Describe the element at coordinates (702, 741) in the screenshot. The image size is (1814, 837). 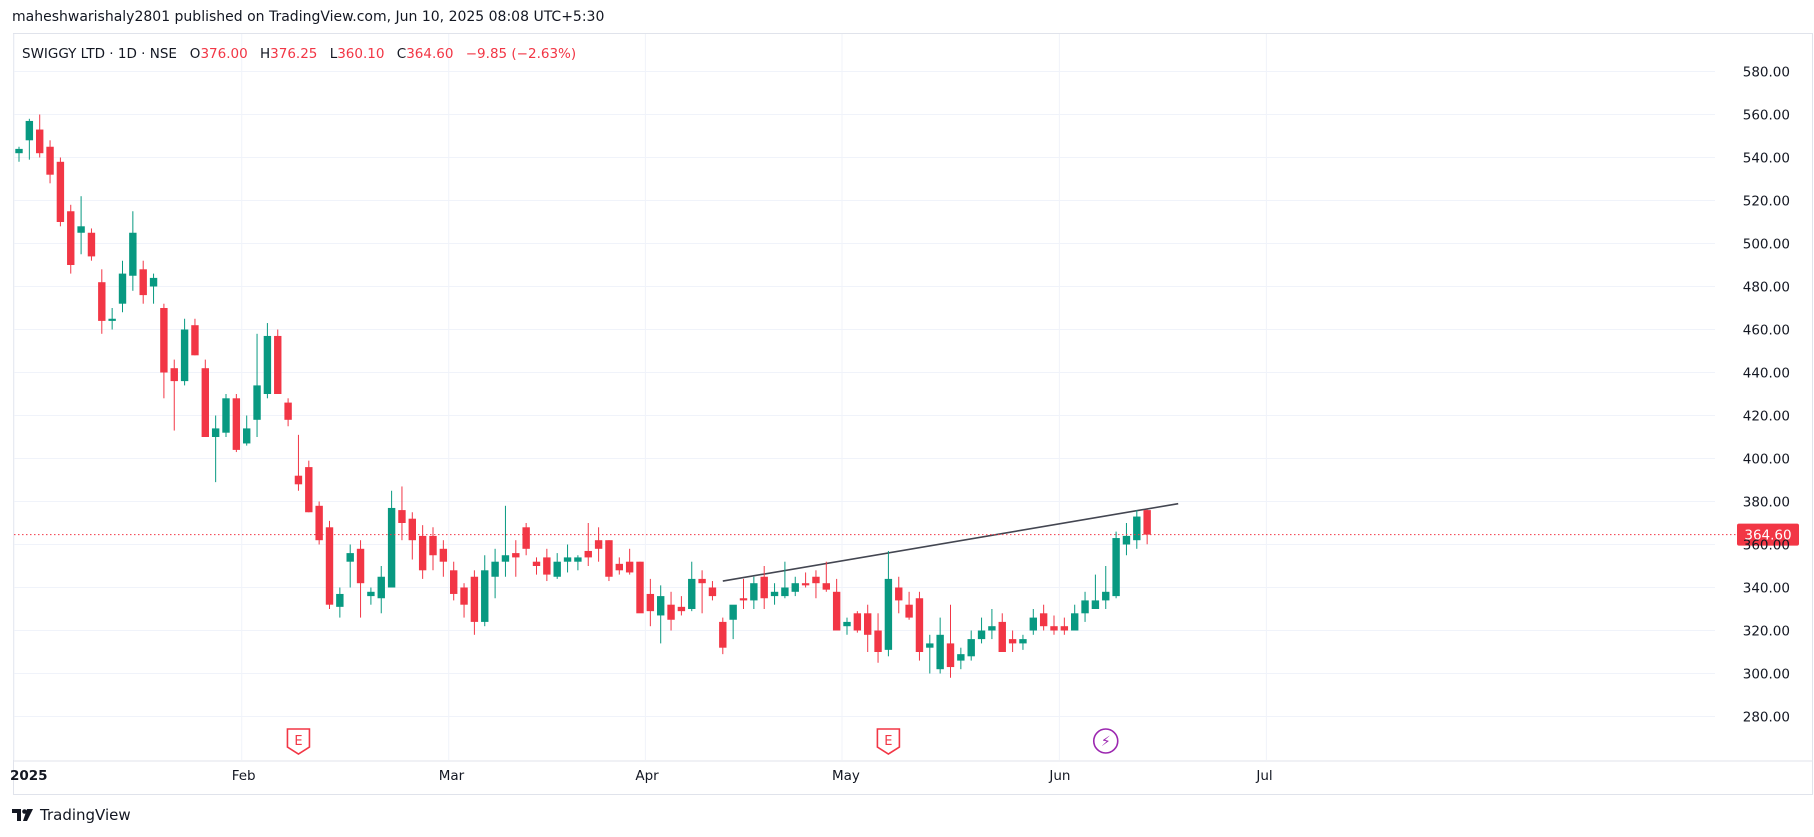
I see `event-markers: E E ⚡` at that location.